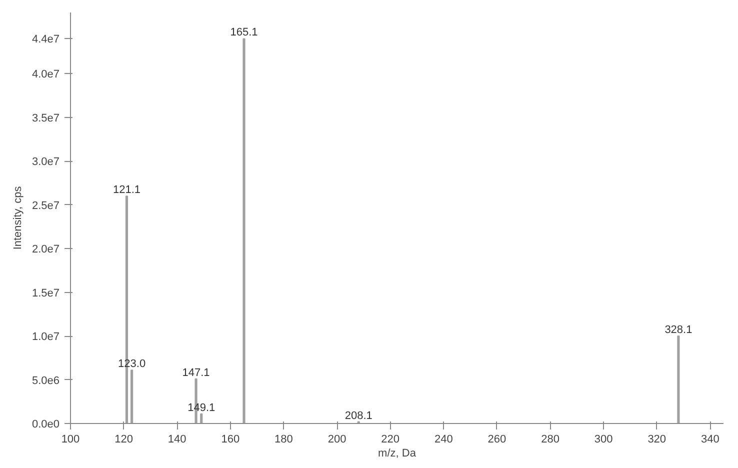  I want to click on x-tick-label: 220, so click(390, 440).